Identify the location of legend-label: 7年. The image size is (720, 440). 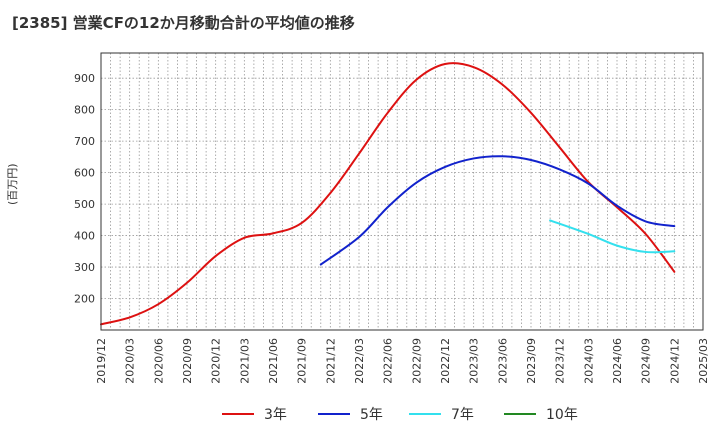
(462, 415).